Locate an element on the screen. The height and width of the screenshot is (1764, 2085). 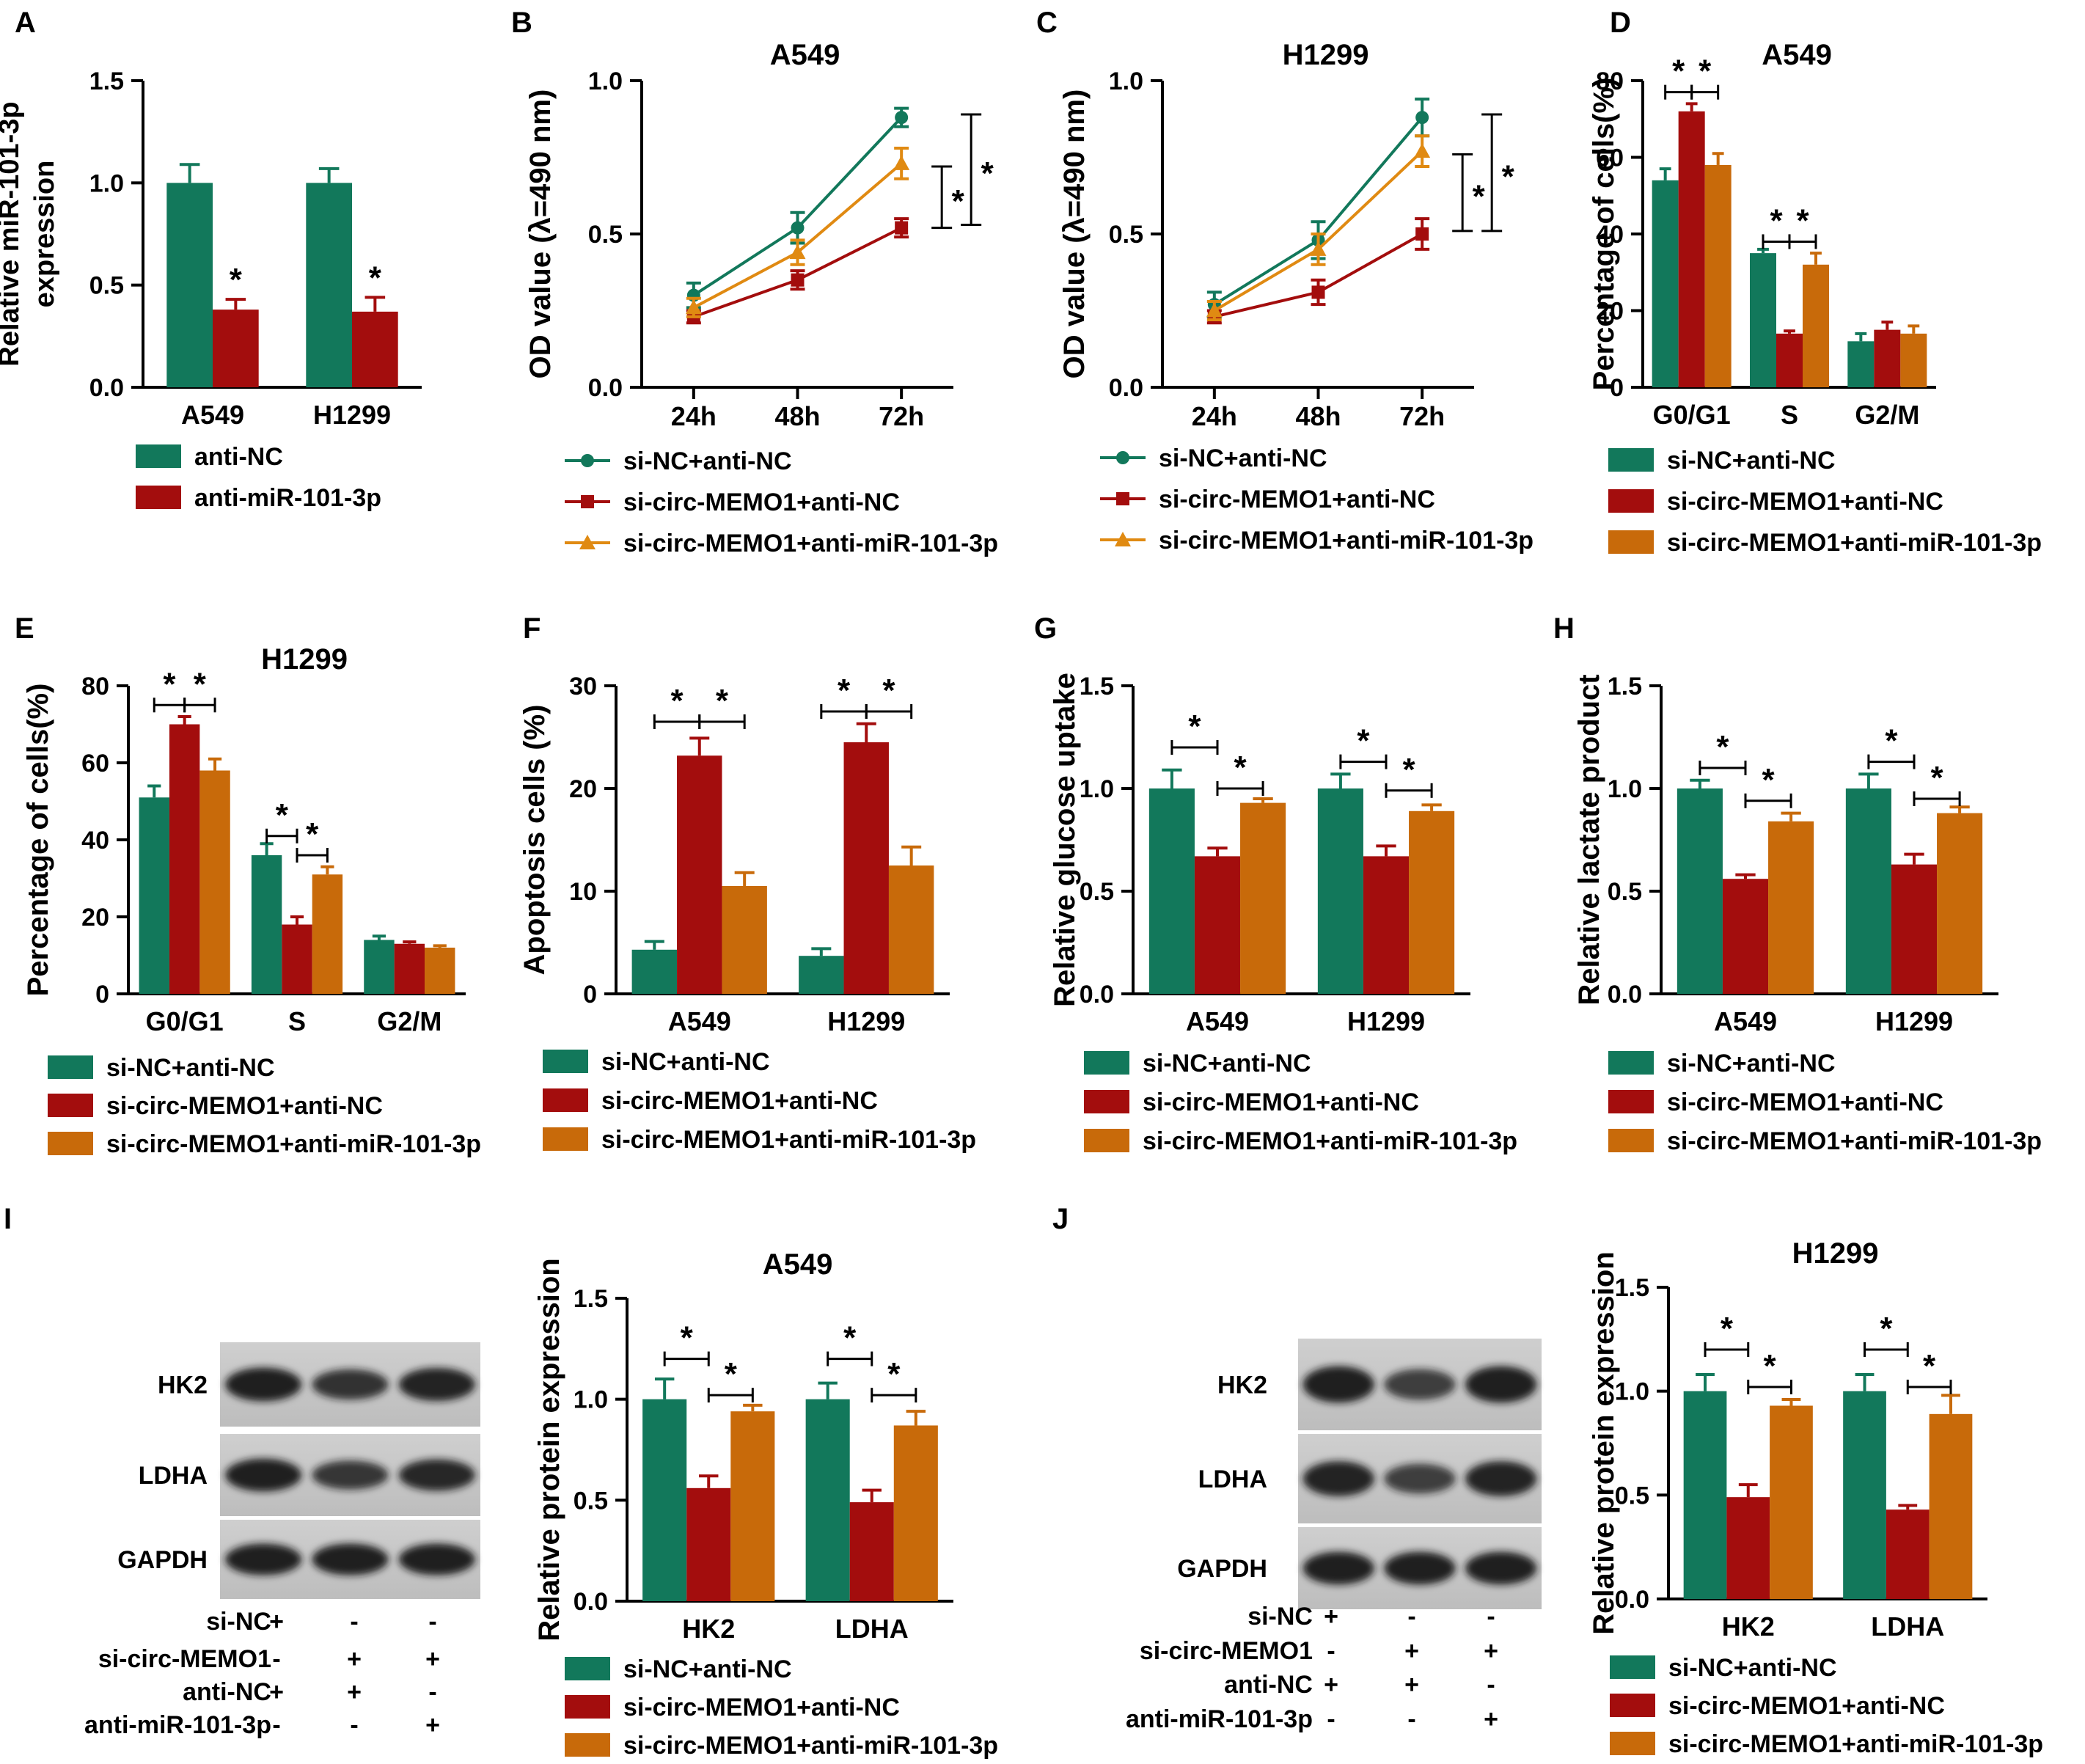
panel-label: J is located at coordinates (1061, 1219).